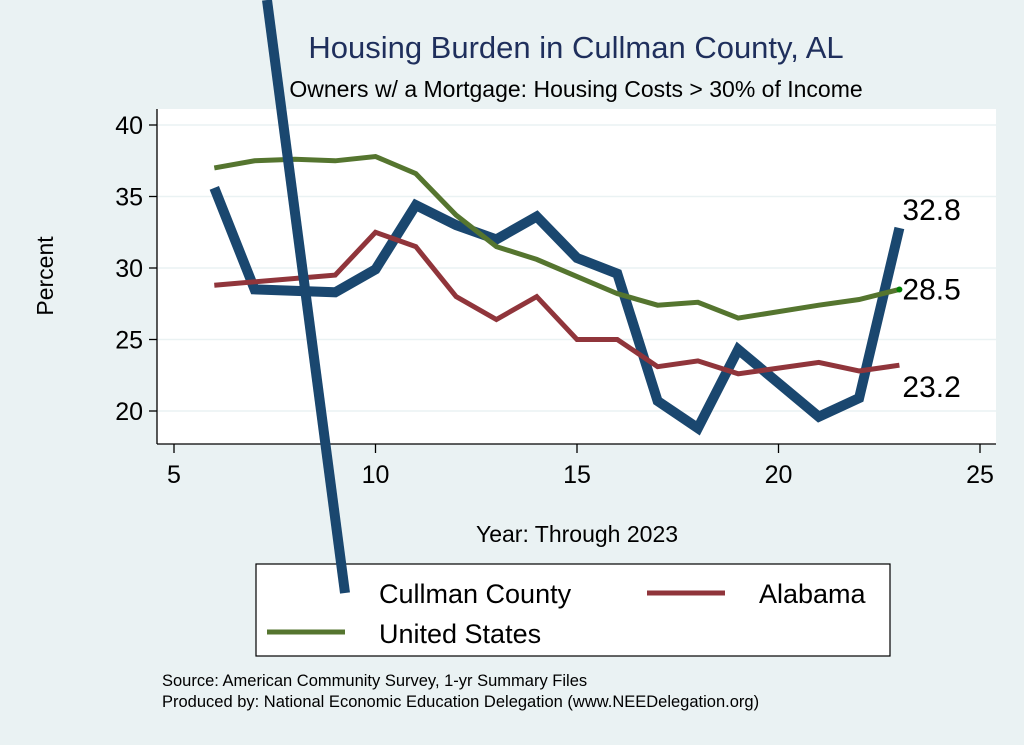 This screenshot has width=1024, height=745. Describe the element at coordinates (129, 269) in the screenshot. I see `y-tick-label: 30` at that location.